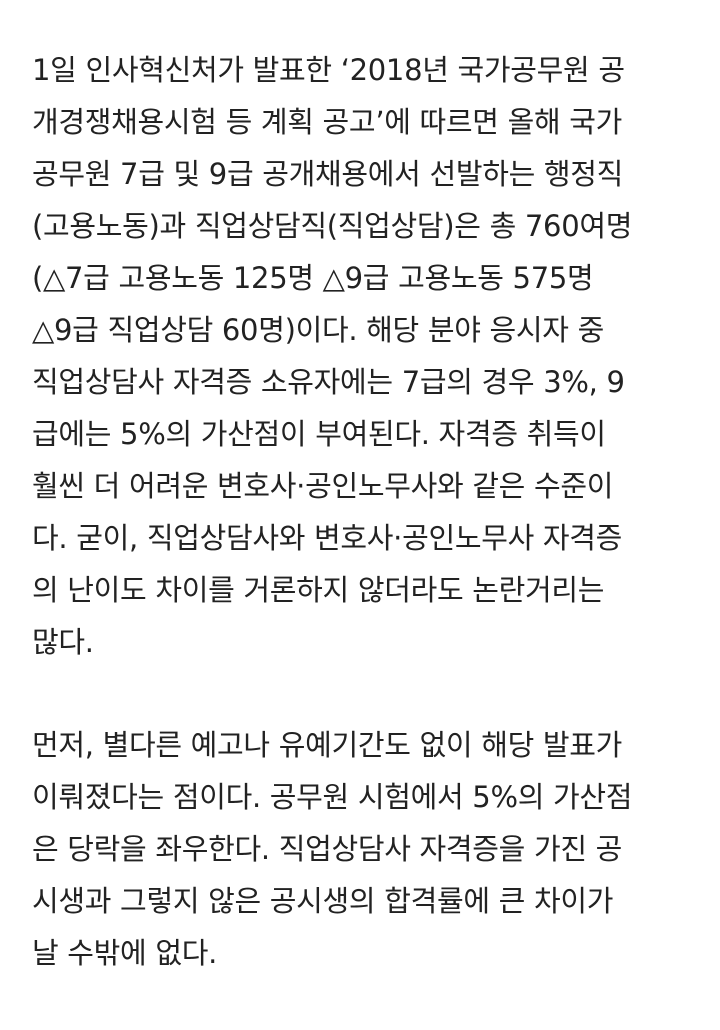 The height and width of the screenshot is (1030, 720). What do you see at coordinates (318, 330) in the screenshot?
I see `text-line: △9급 직업상담 60명)이다. 해당 분야 응시자 중` at bounding box center [318, 330].